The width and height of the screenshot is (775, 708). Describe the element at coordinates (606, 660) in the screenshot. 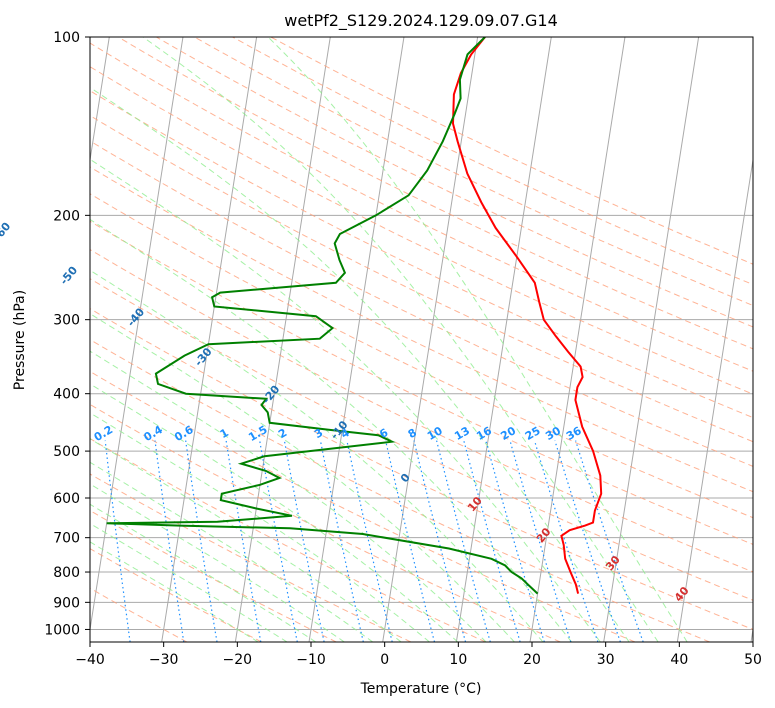

I see `x-tick-label: 30` at that location.